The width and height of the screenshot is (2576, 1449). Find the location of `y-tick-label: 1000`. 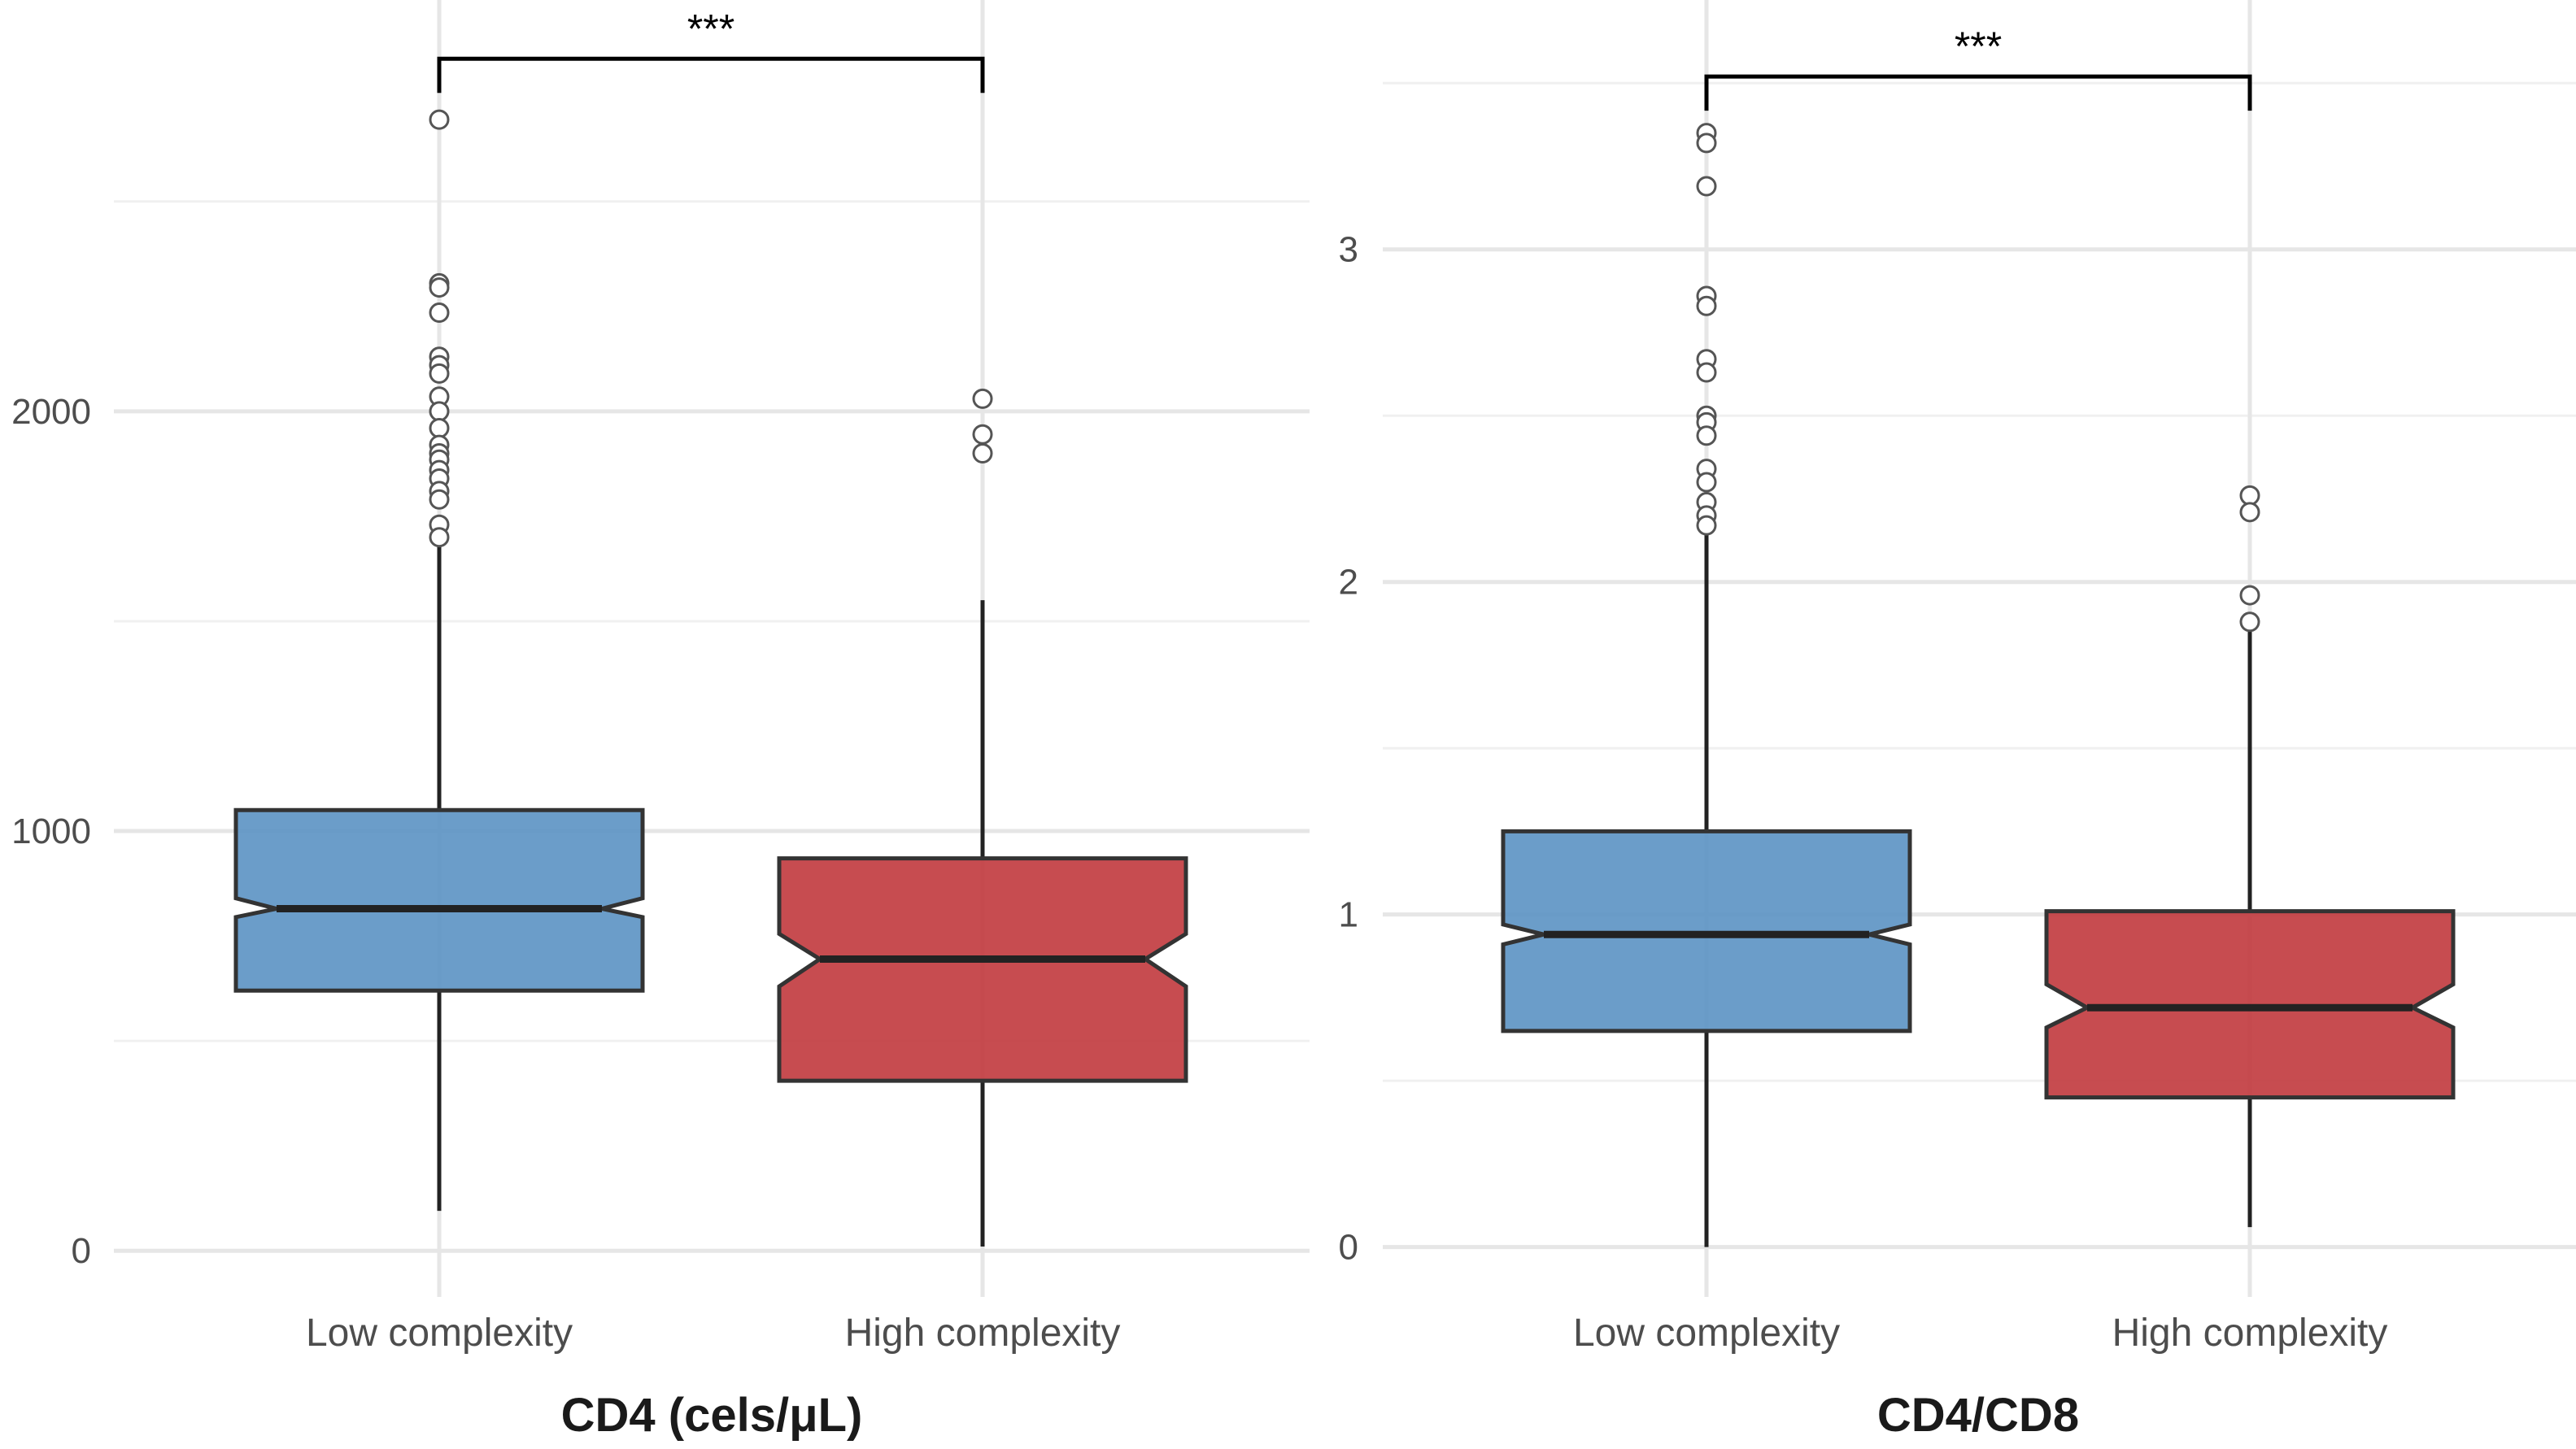

y-tick-label: 1000 is located at coordinates (51, 832).